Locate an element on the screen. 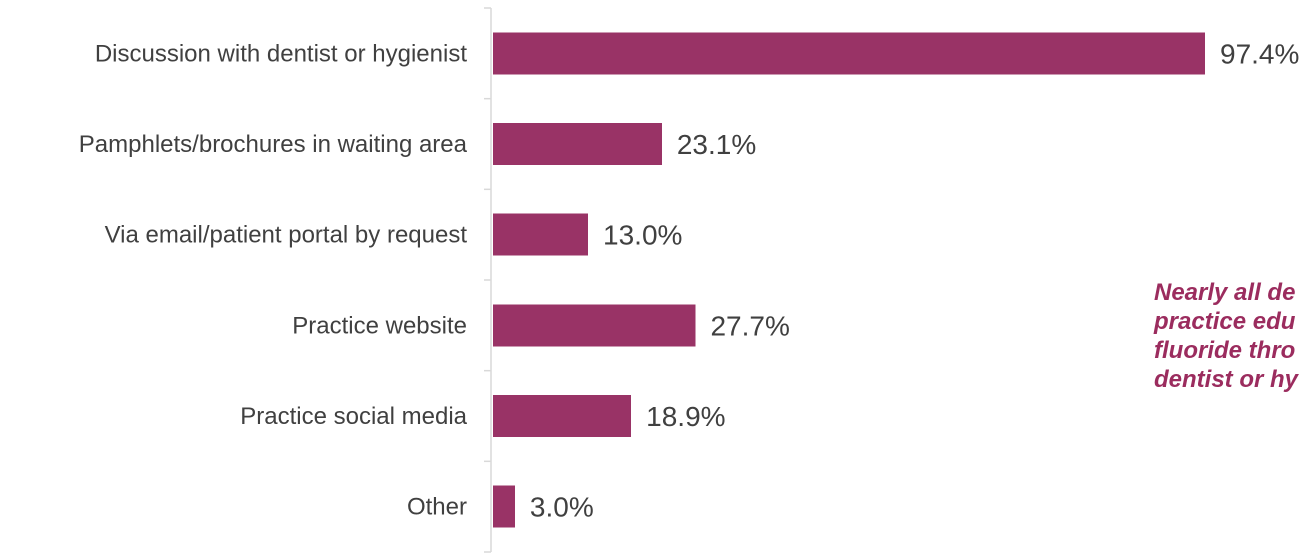 Image resolution: width=1316 pixels, height=558 pixels. value-label: 97.4% is located at coordinates (1259, 53).